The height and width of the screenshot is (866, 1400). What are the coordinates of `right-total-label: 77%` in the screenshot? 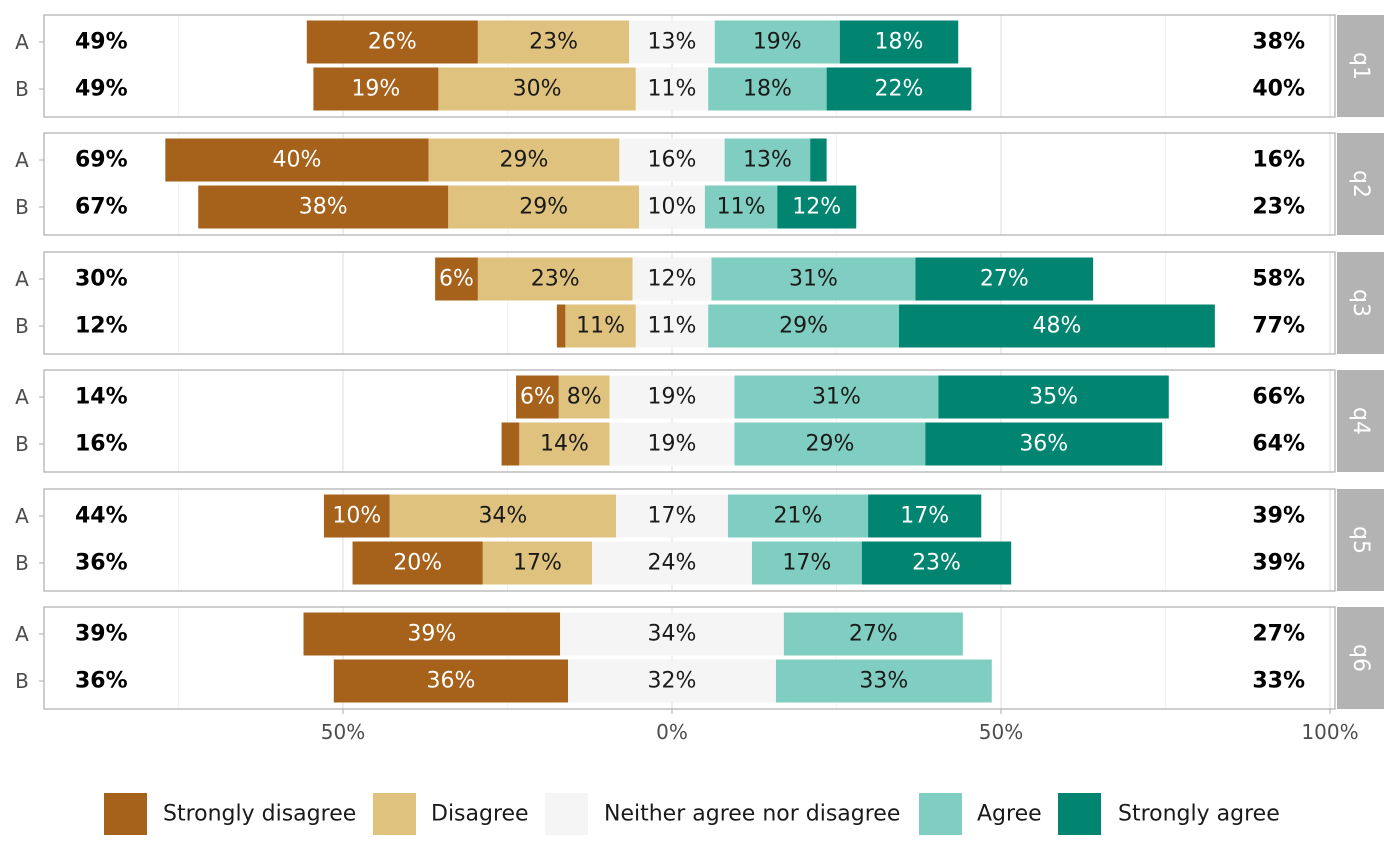 It's located at (1278, 326).